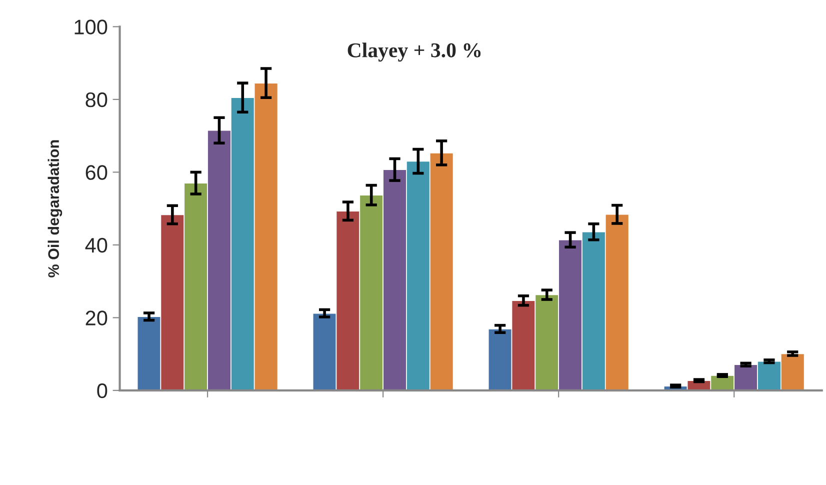 This screenshot has height=485, width=826. What do you see at coordinates (96, 245) in the screenshot?
I see `y-tick-label: 40` at bounding box center [96, 245].